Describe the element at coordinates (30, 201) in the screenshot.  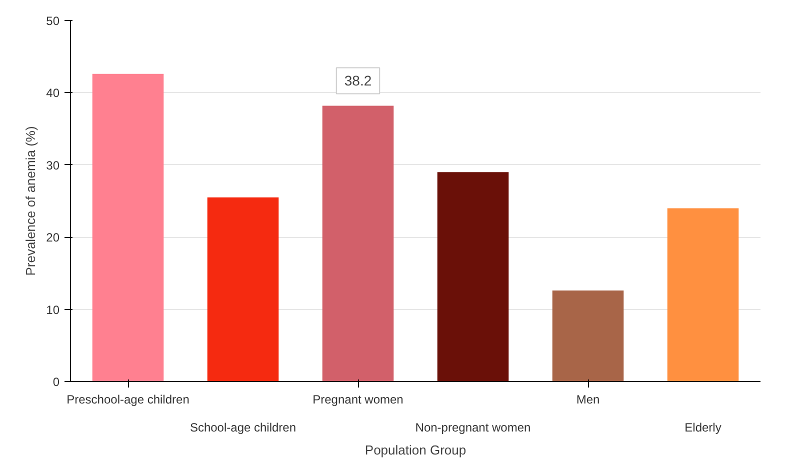
I see `y-axis-title: Prevalence of anemia (%)` at that location.